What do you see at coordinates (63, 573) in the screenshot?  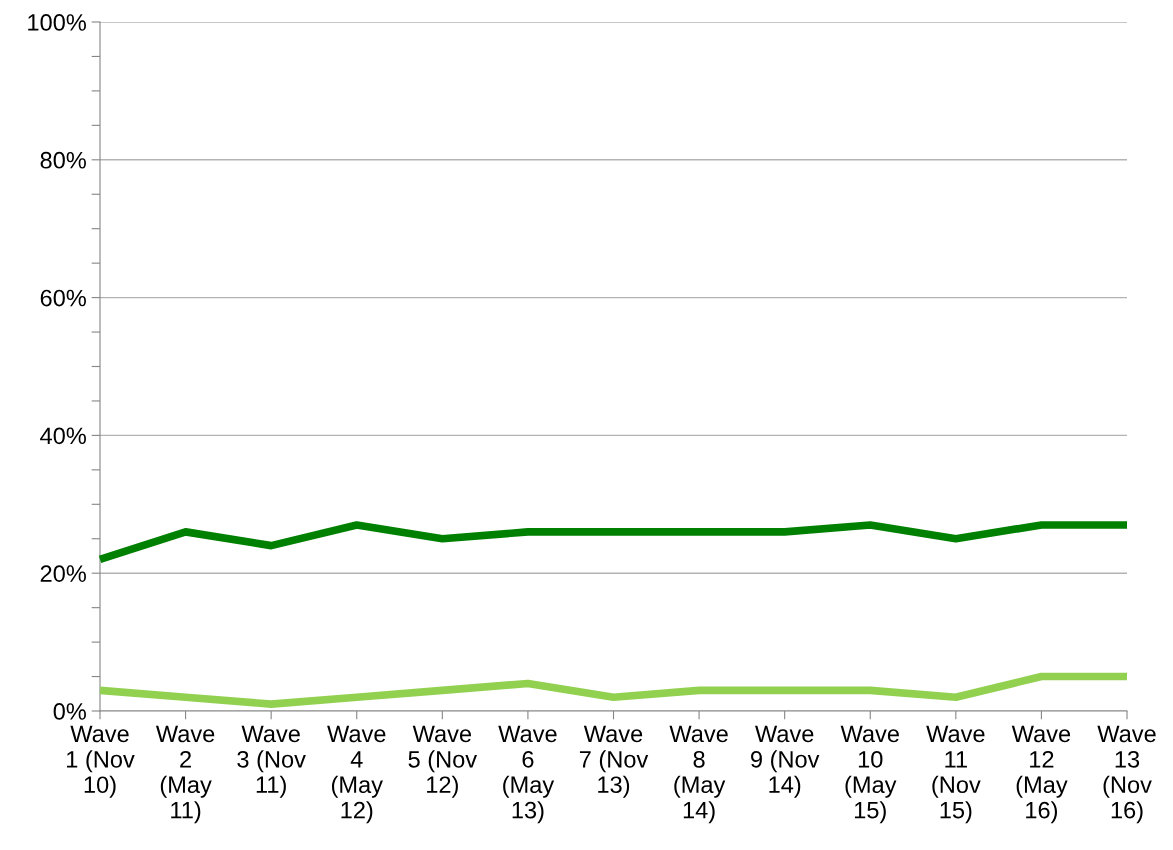 I see `y-tick-label: 20%` at bounding box center [63, 573].